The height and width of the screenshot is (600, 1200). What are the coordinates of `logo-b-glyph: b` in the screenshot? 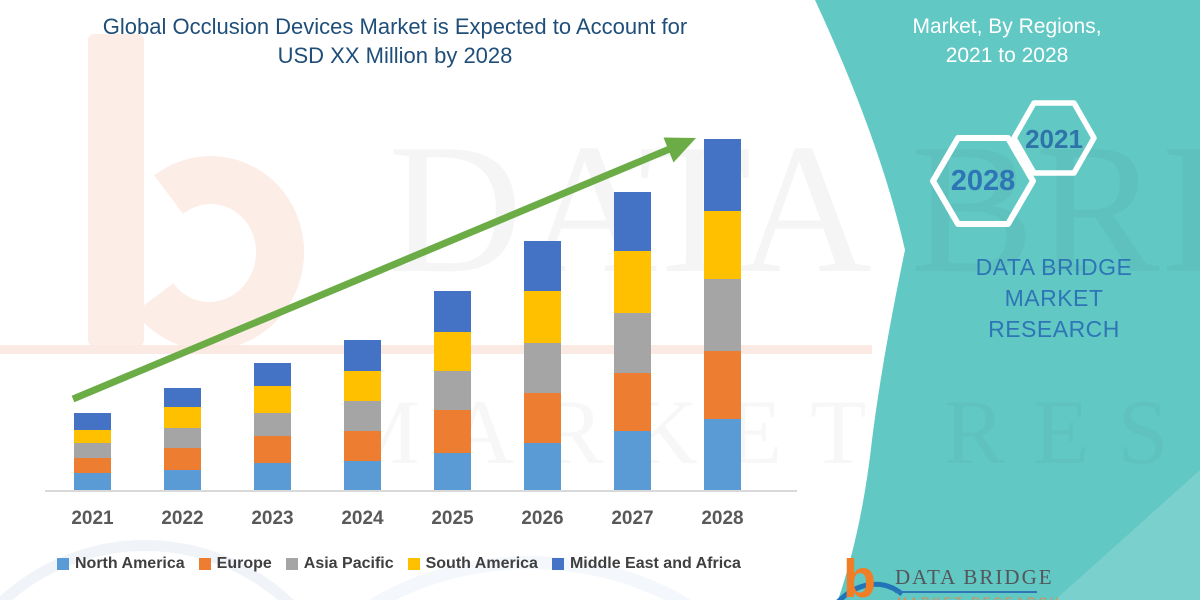 It's located at (859, 574).